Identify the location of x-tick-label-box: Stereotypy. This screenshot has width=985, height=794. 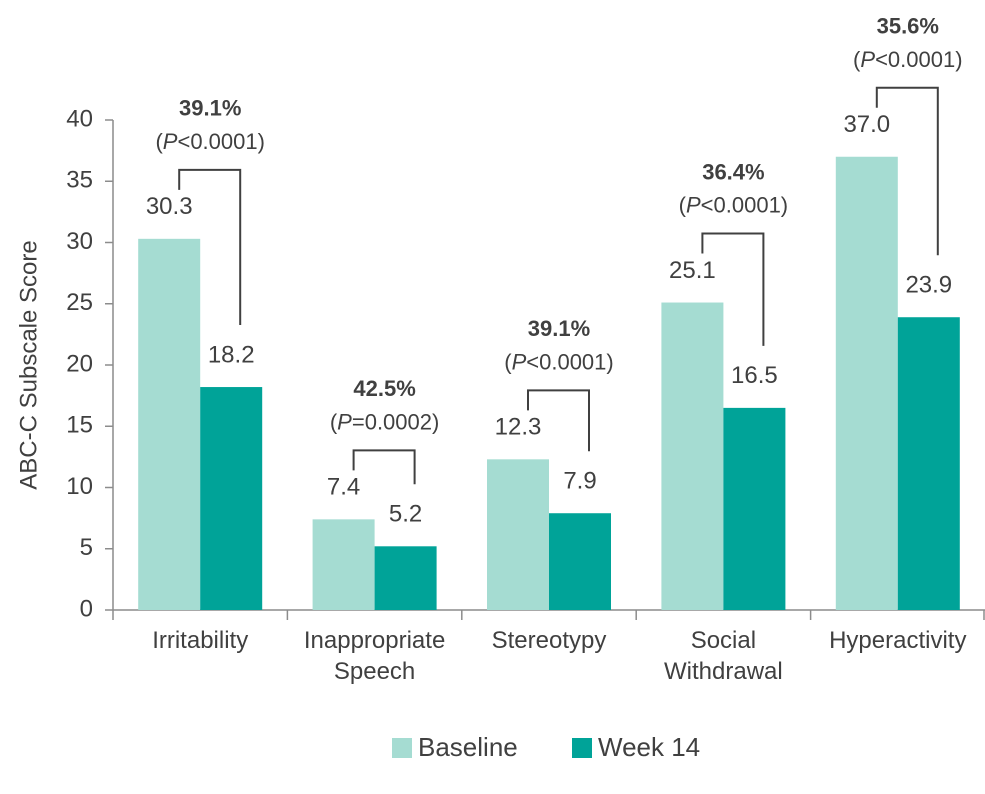
(549, 640).